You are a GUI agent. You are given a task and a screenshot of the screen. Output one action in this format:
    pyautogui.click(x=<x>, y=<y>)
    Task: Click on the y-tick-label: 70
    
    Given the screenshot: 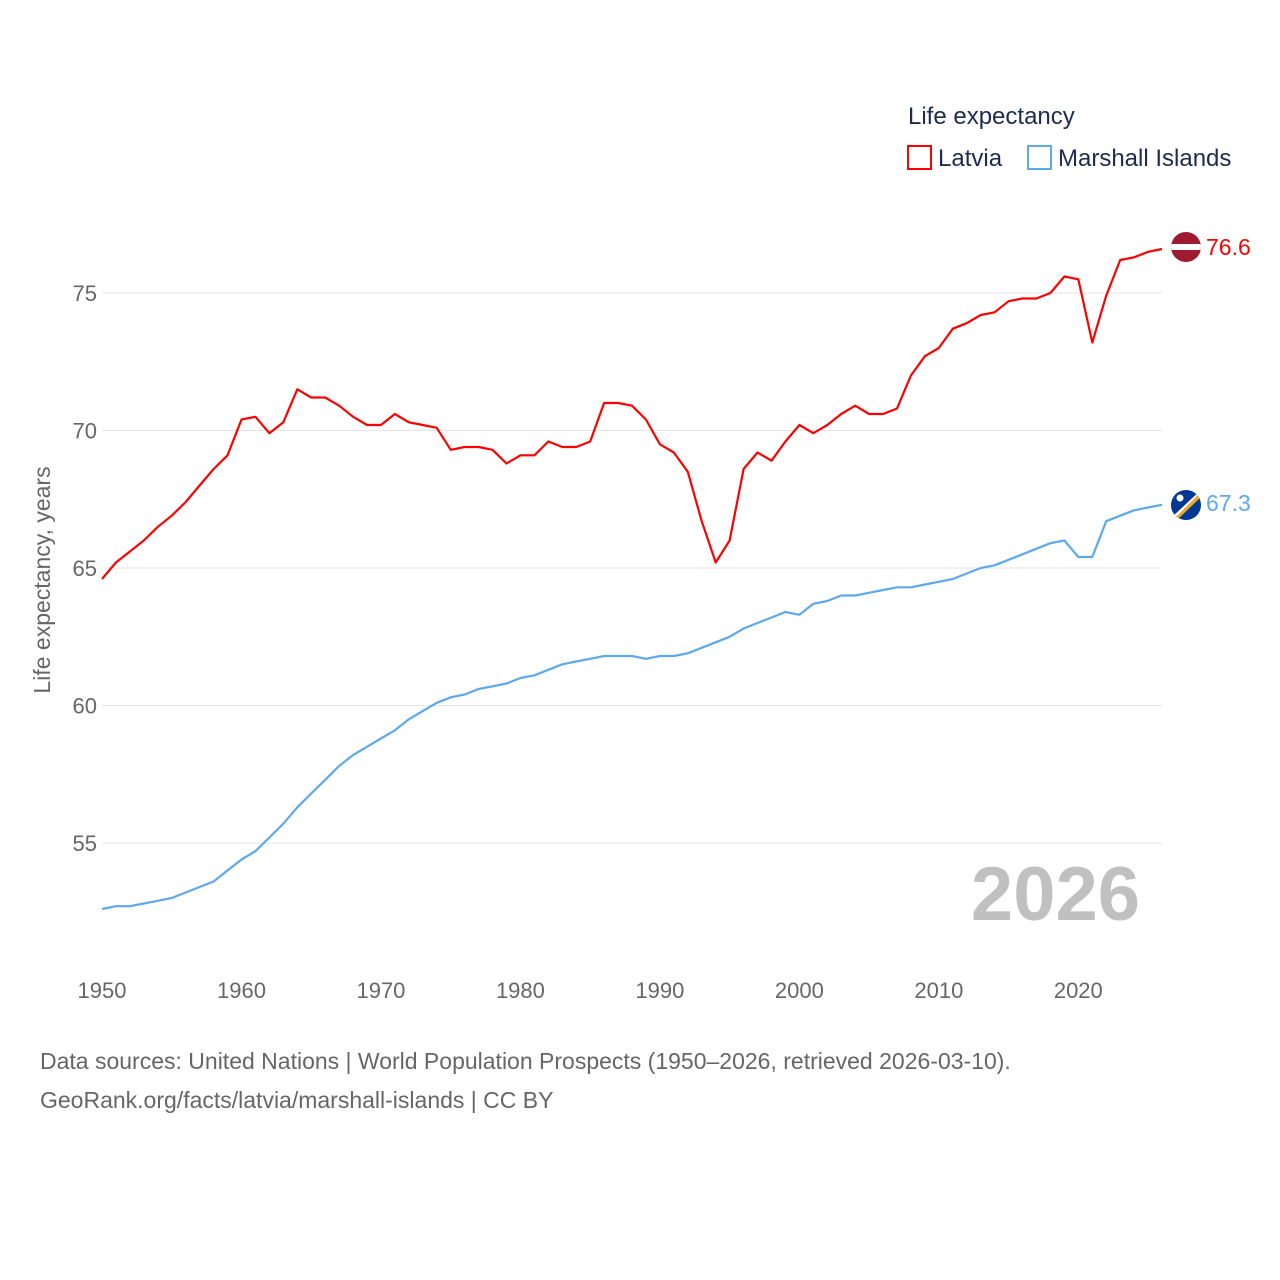 What is the action you would take?
    pyautogui.click(x=85, y=431)
    